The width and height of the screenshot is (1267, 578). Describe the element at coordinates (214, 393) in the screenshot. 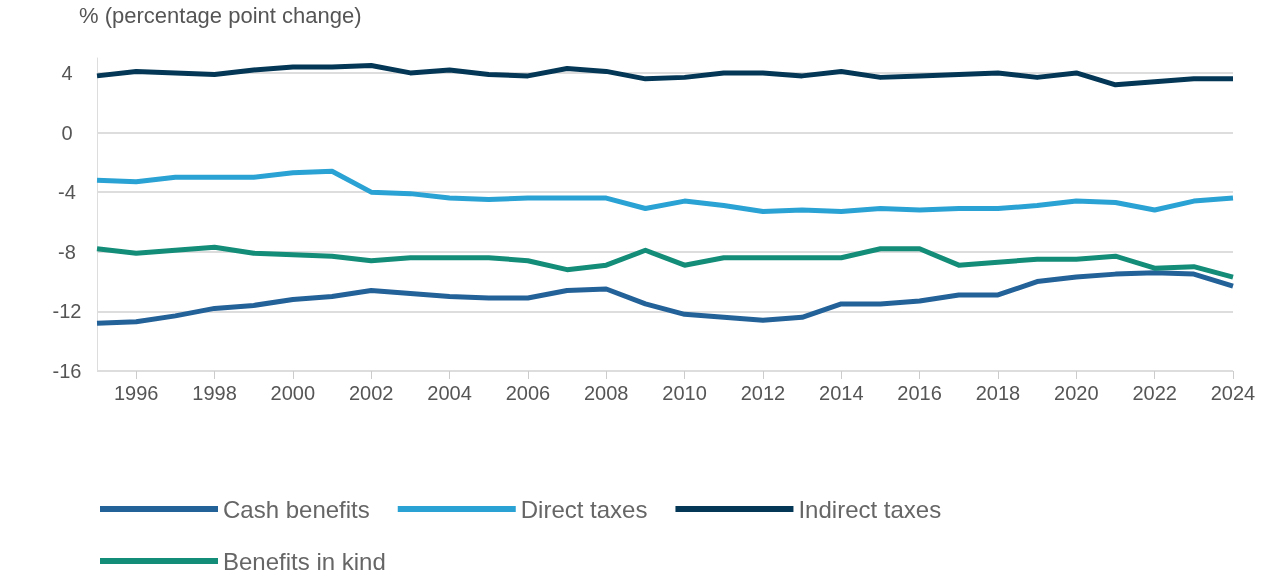

I see `x-tick-label: 1998` at that location.